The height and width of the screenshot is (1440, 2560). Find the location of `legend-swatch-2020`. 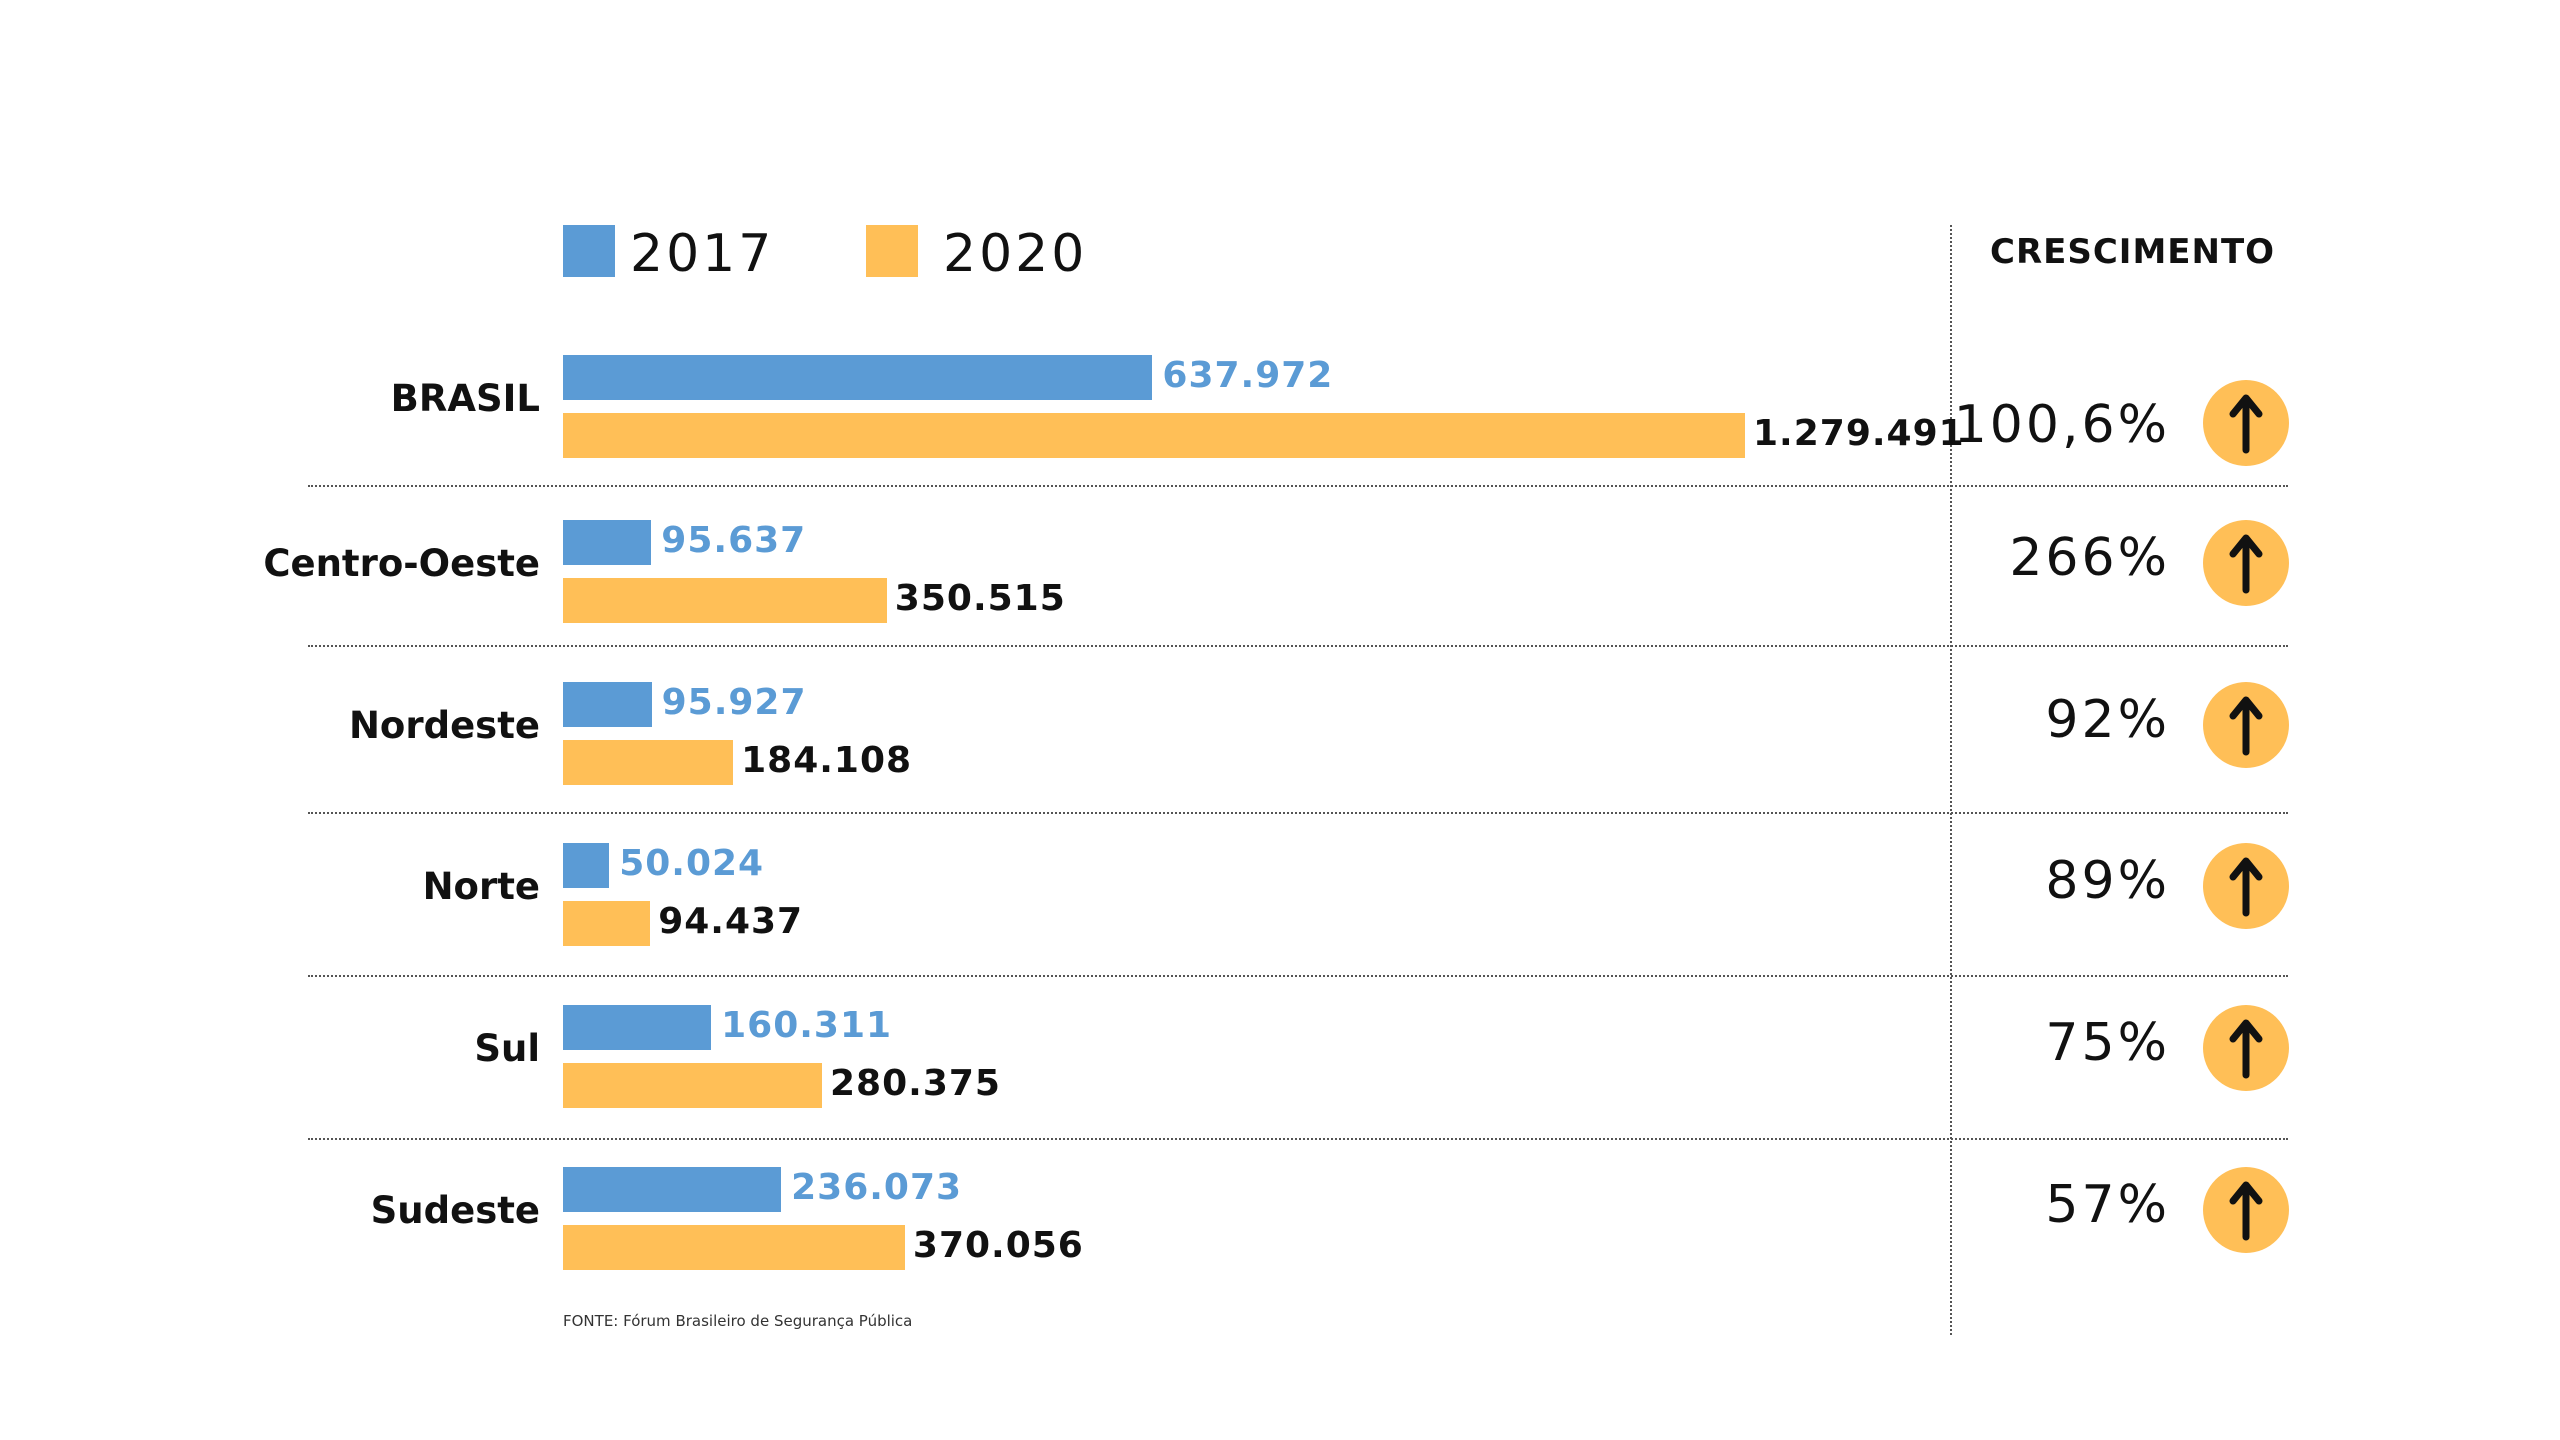

legend-swatch-2020 is located at coordinates (892, 251).